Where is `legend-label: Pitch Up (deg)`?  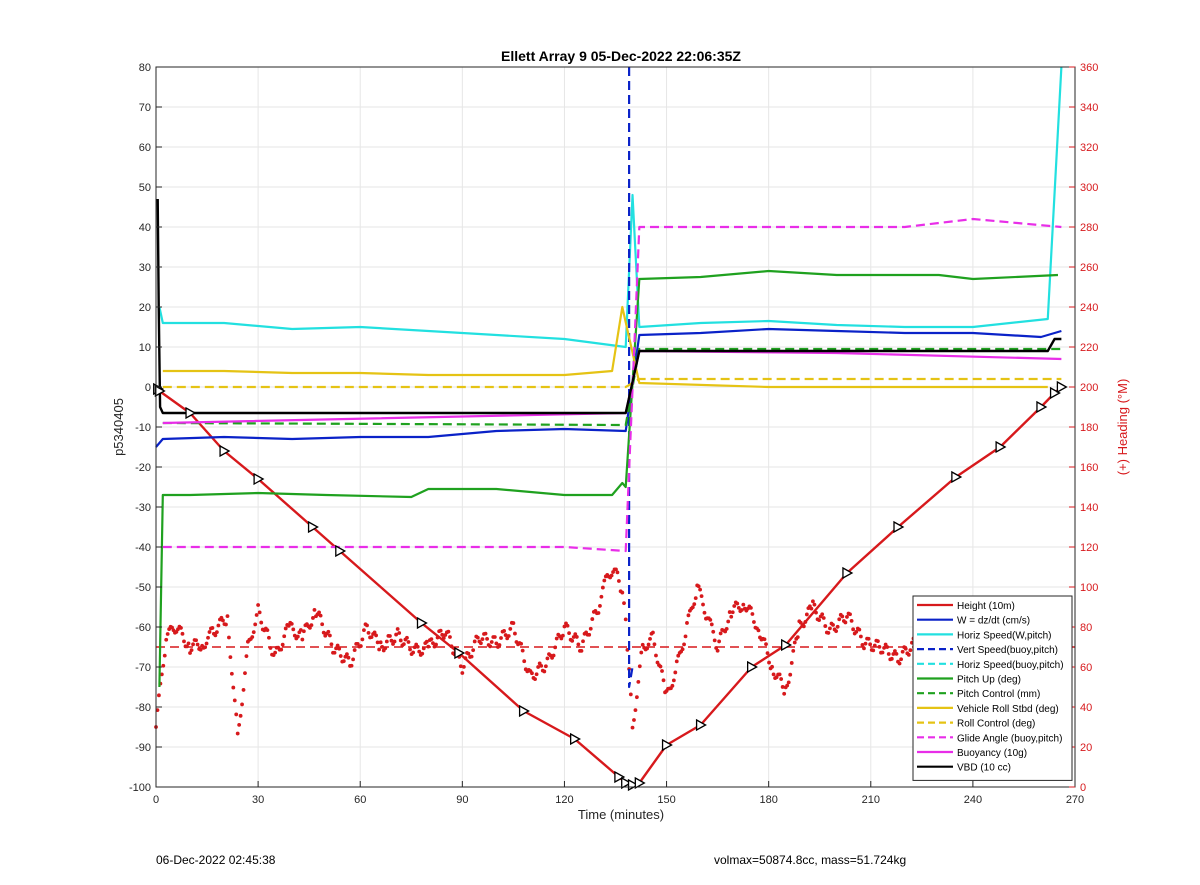 legend-label: Pitch Up (deg) is located at coordinates (989, 680).